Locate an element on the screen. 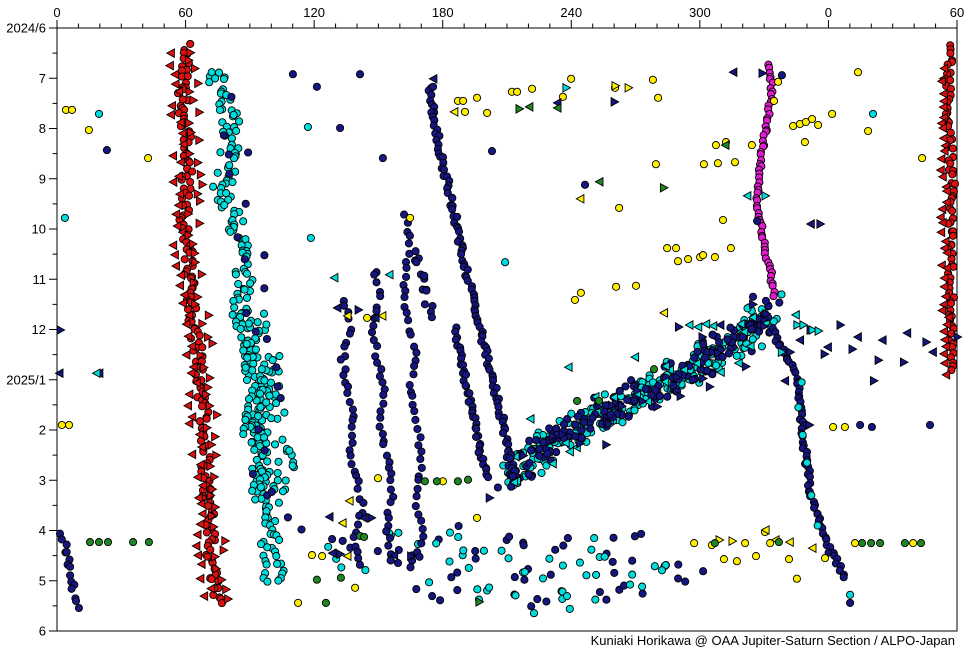  series-navy-trail-m1 is located at coordinates (352, 432).